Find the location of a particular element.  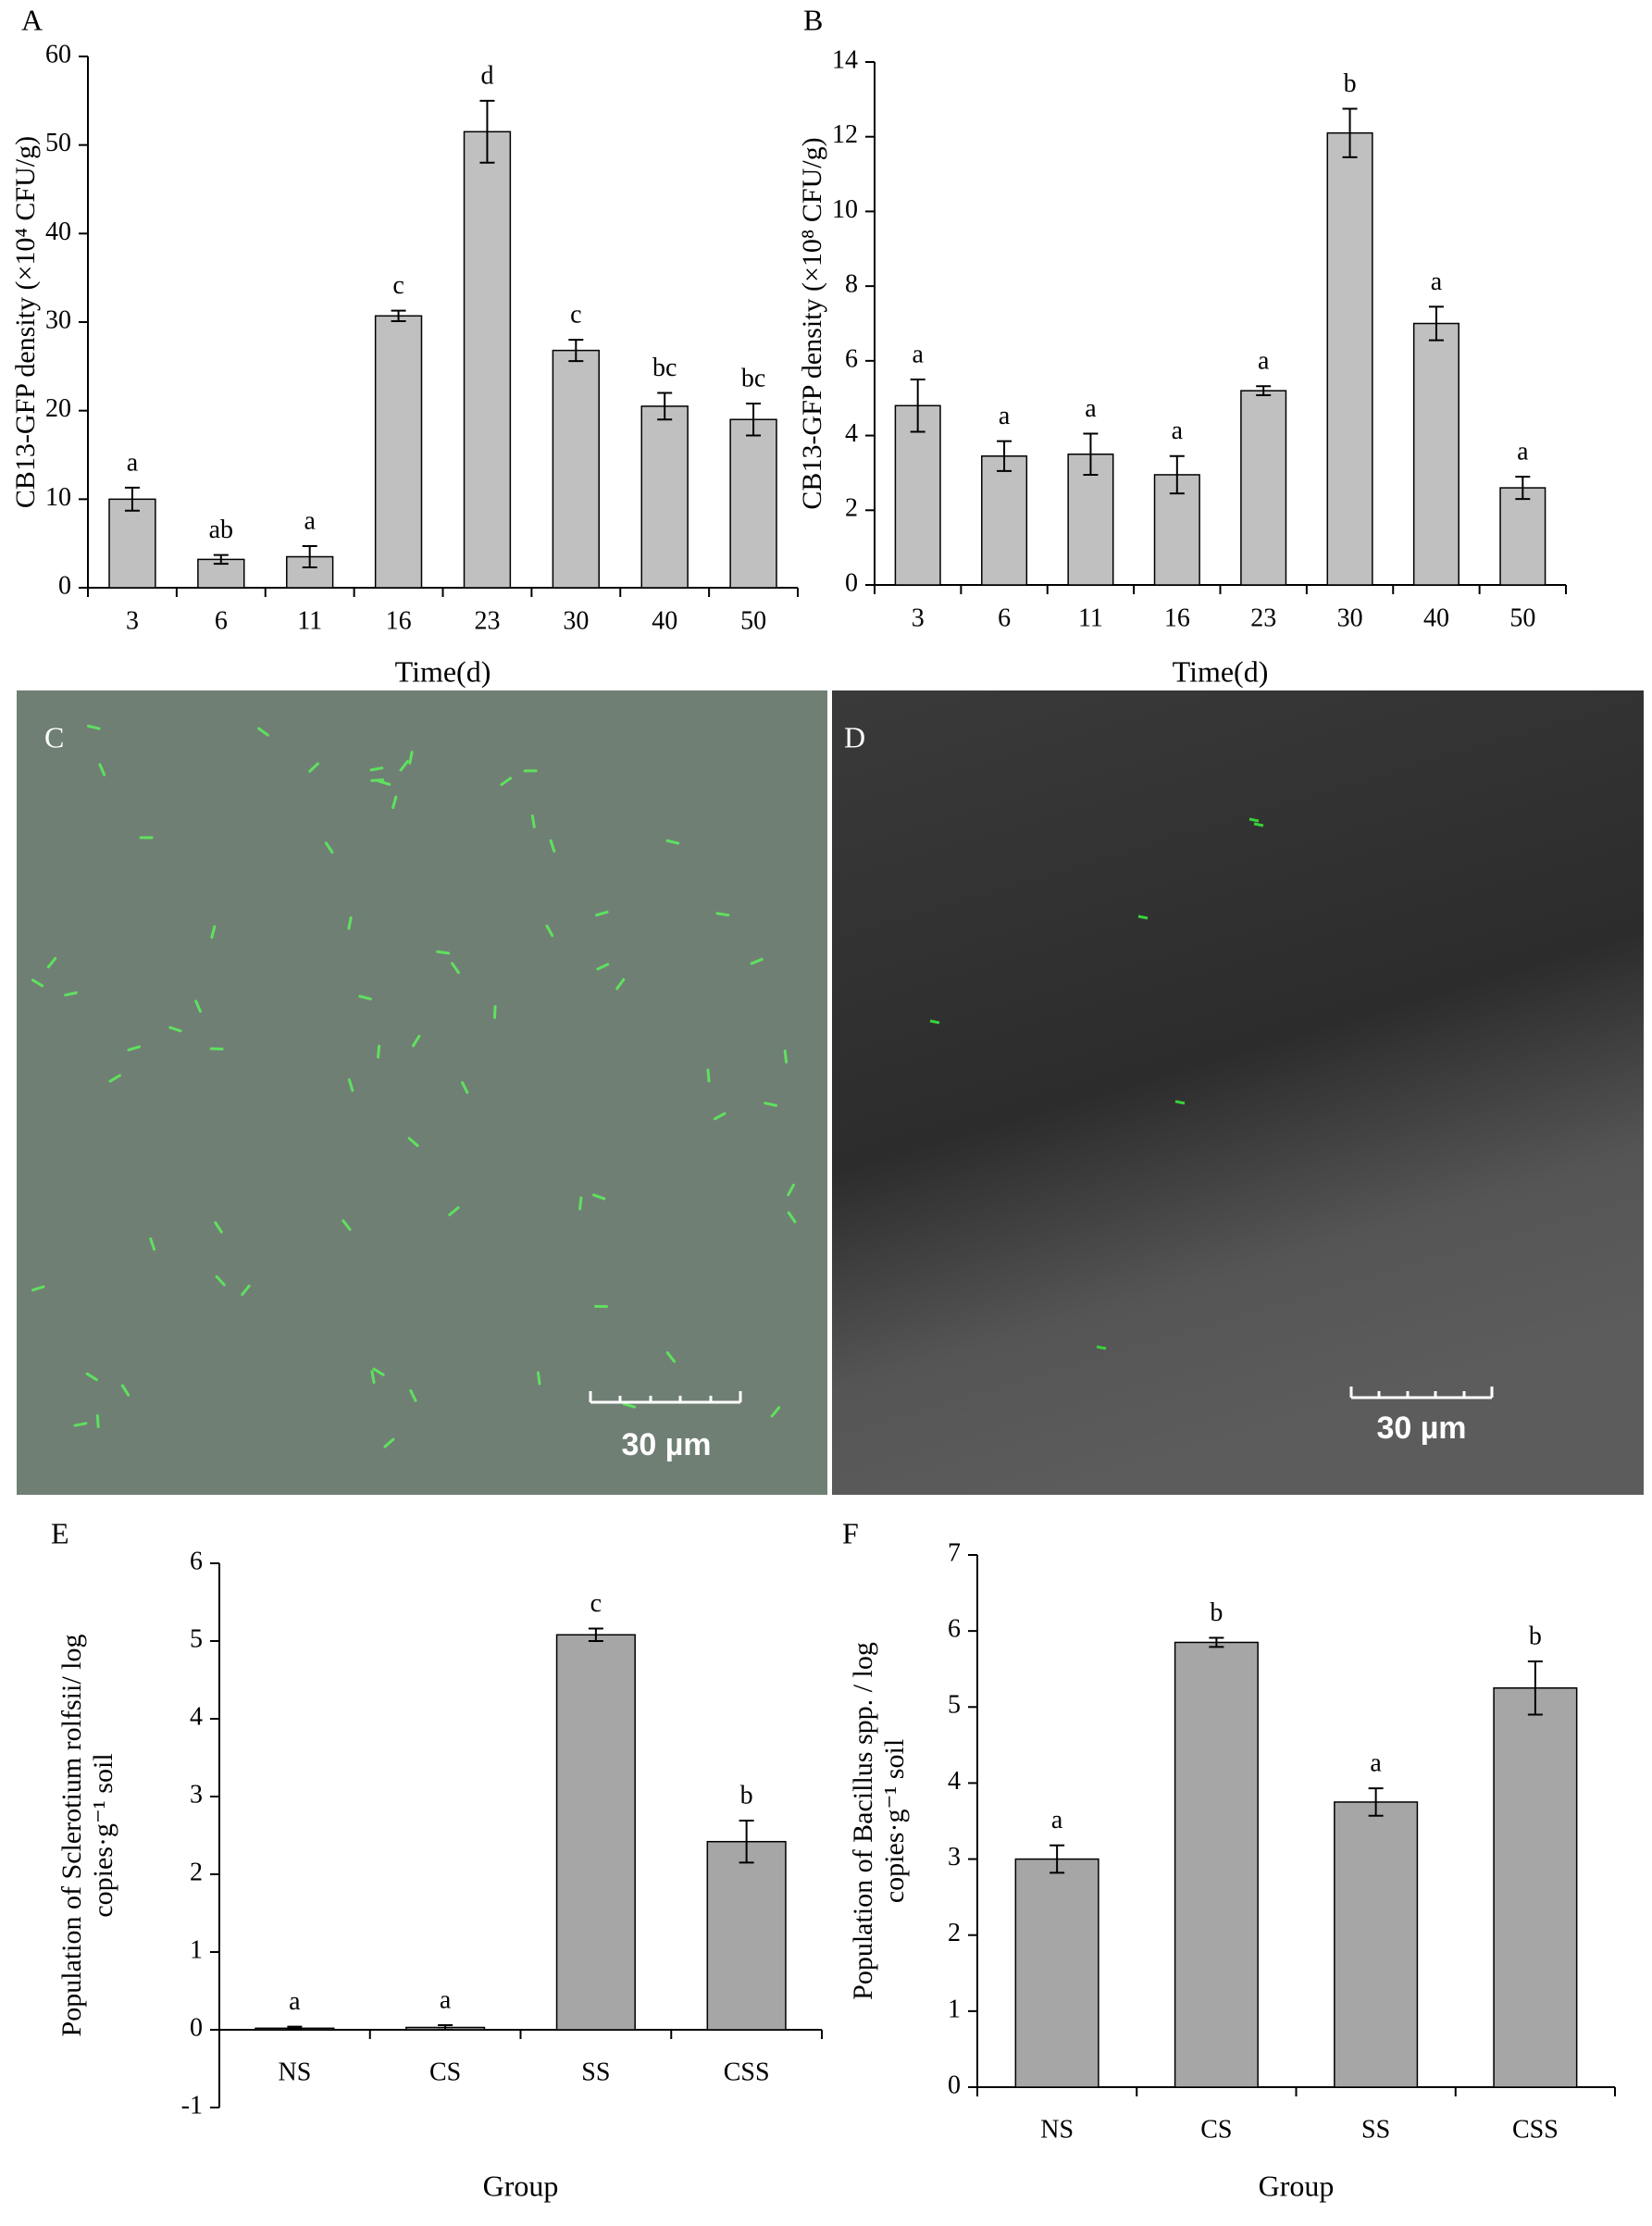

x-tick-label: 3 is located at coordinates (919, 617).